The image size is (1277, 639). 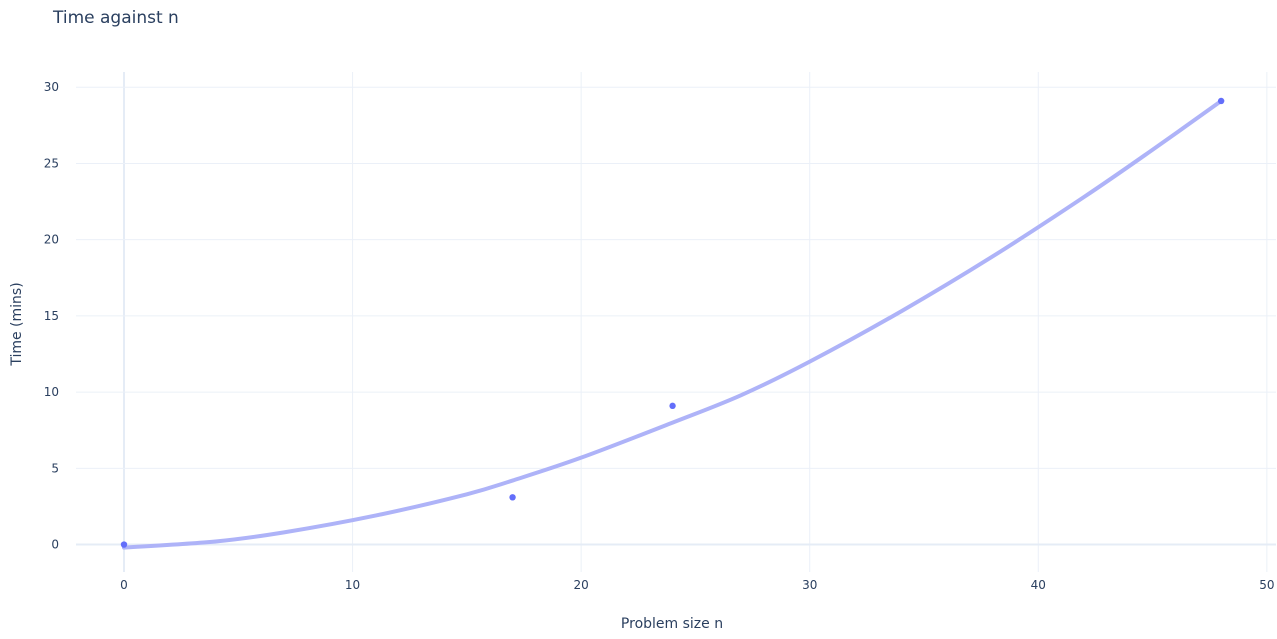 What do you see at coordinates (17, 324) in the screenshot?
I see `y-axis-label: Time (mins)` at bounding box center [17, 324].